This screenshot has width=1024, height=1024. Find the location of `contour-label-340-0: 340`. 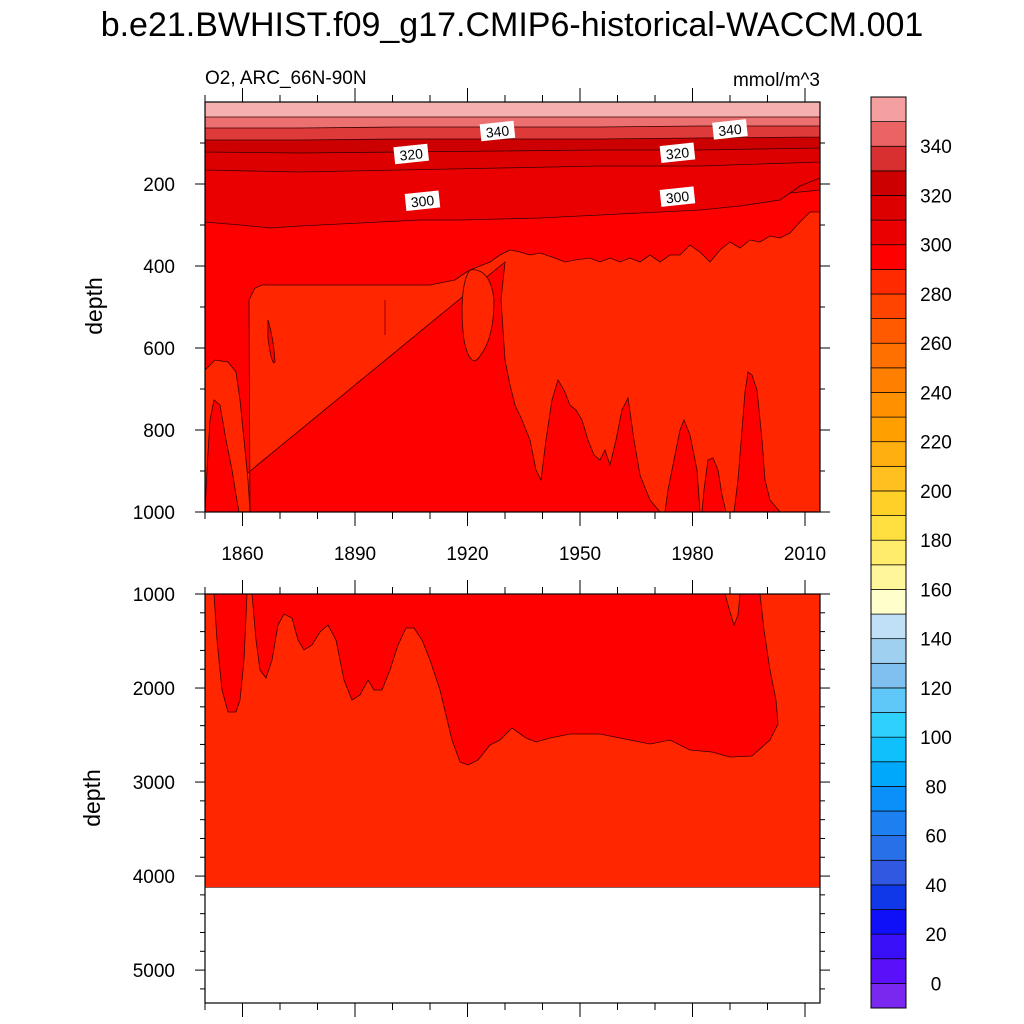

contour-label-340-0: 340 is located at coordinates (497, 131).